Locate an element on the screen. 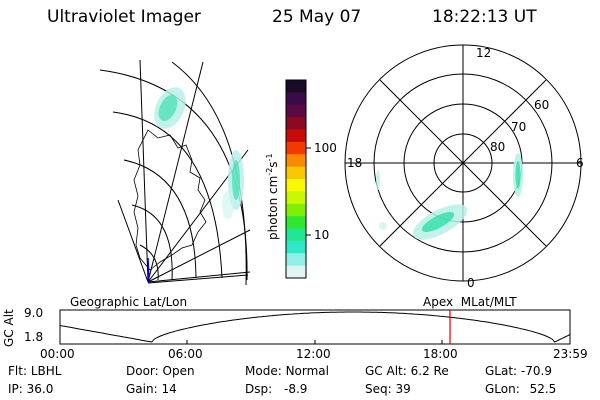 The height and width of the screenshot is (400, 600). geographic-map is located at coordinates (175, 172).